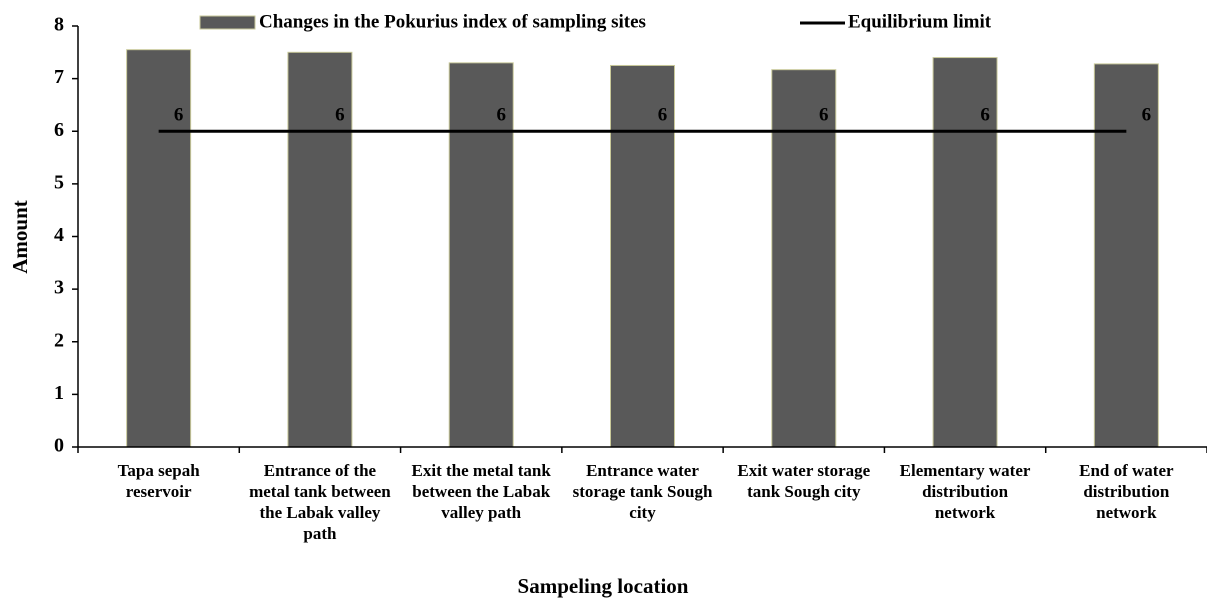 This screenshot has height=601, width=1207. Describe the element at coordinates (1126, 491) in the screenshot. I see `x-tick-label: End of water distribution network` at that location.